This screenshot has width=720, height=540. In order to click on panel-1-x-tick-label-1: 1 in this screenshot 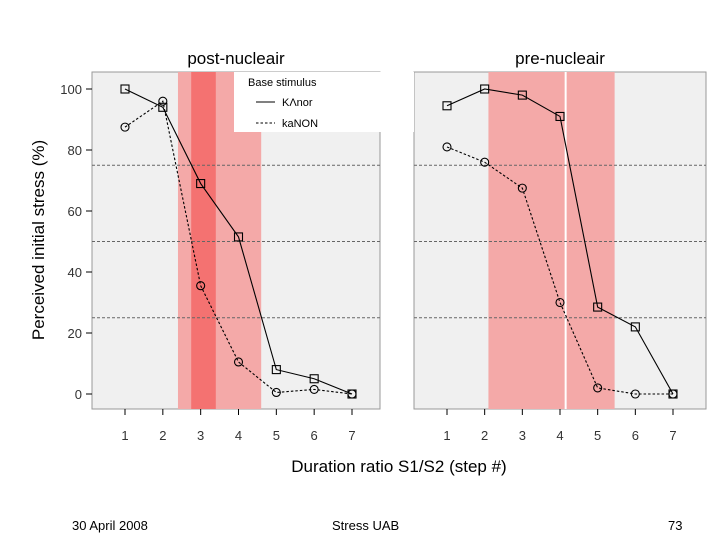, I will do `click(124, 435)`.